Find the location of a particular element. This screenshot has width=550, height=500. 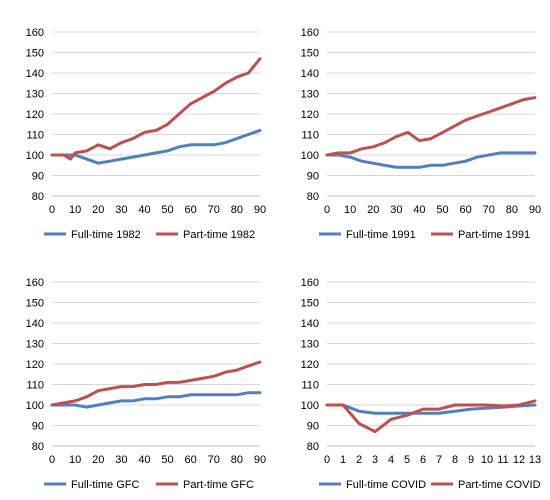

legend-label: Full-time COVID is located at coordinates (386, 485).